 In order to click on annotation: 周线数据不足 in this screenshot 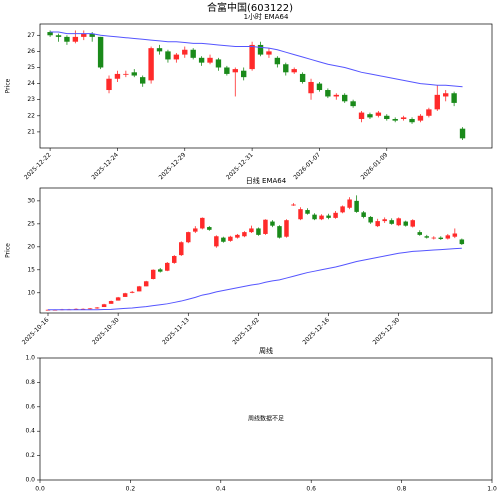, I will do `click(266, 419)`.